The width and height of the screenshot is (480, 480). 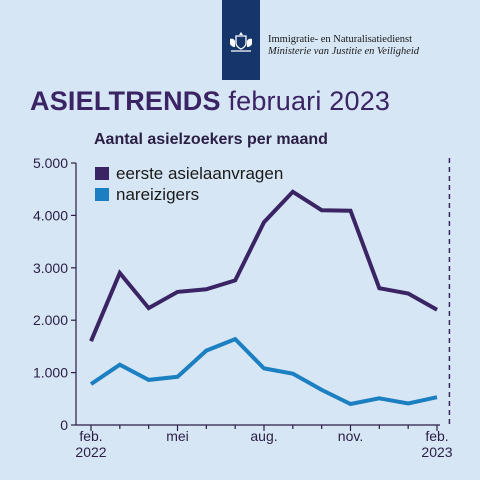 I want to click on logo-block, so click(x=241, y=40).